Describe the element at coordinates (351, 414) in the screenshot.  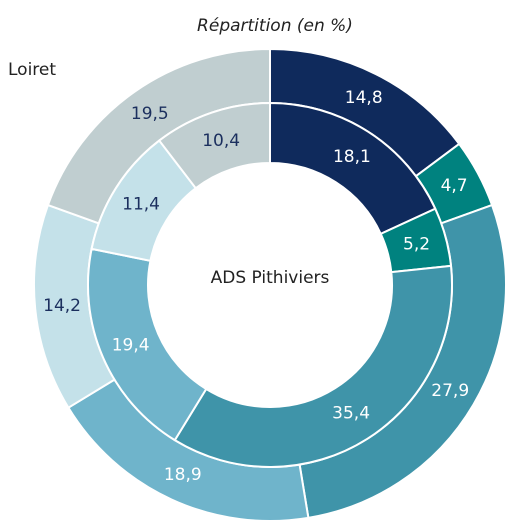
I see `data-label: 35,4` at that location.